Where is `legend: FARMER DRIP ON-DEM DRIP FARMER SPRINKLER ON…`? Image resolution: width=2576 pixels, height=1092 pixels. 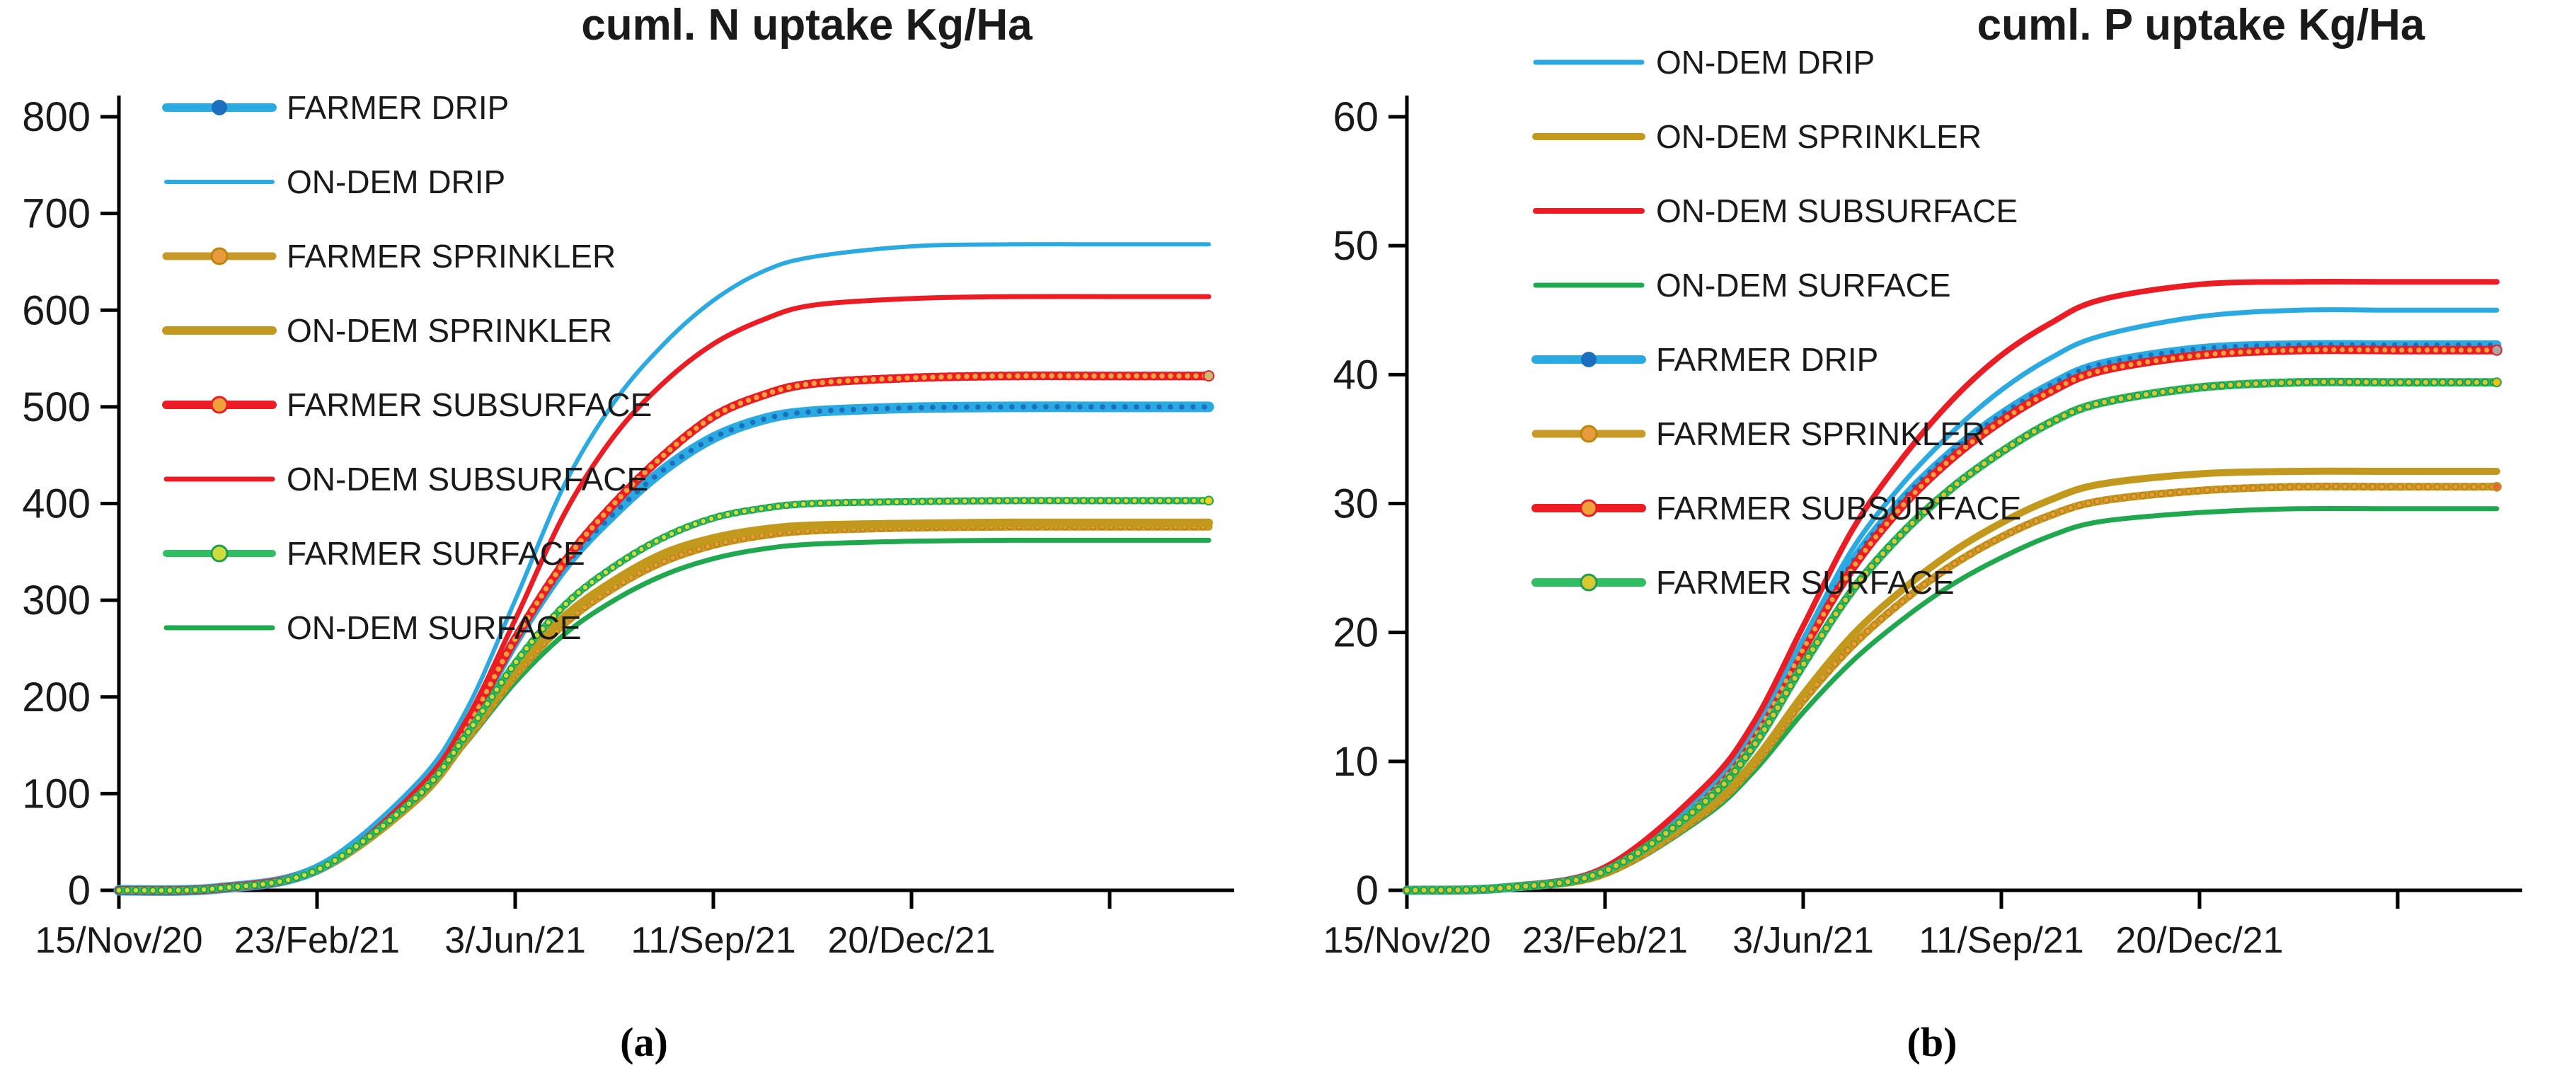
legend: FARMER DRIP ON-DEM DRIP FARMER SPRINKLER ON… is located at coordinates (407, 367).